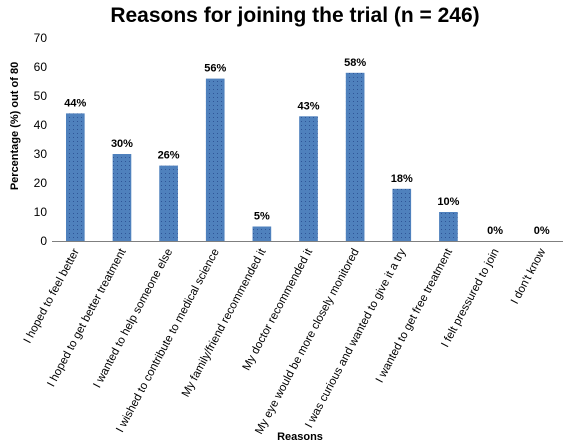  Describe the element at coordinates (43, 241) in the screenshot. I see `y-tick-label: 0` at that location.